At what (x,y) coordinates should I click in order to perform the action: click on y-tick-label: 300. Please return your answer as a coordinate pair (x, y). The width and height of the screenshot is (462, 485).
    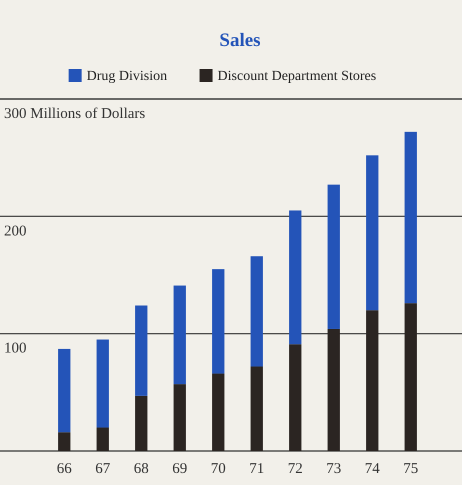
    Looking at the image, I should click on (15, 114).